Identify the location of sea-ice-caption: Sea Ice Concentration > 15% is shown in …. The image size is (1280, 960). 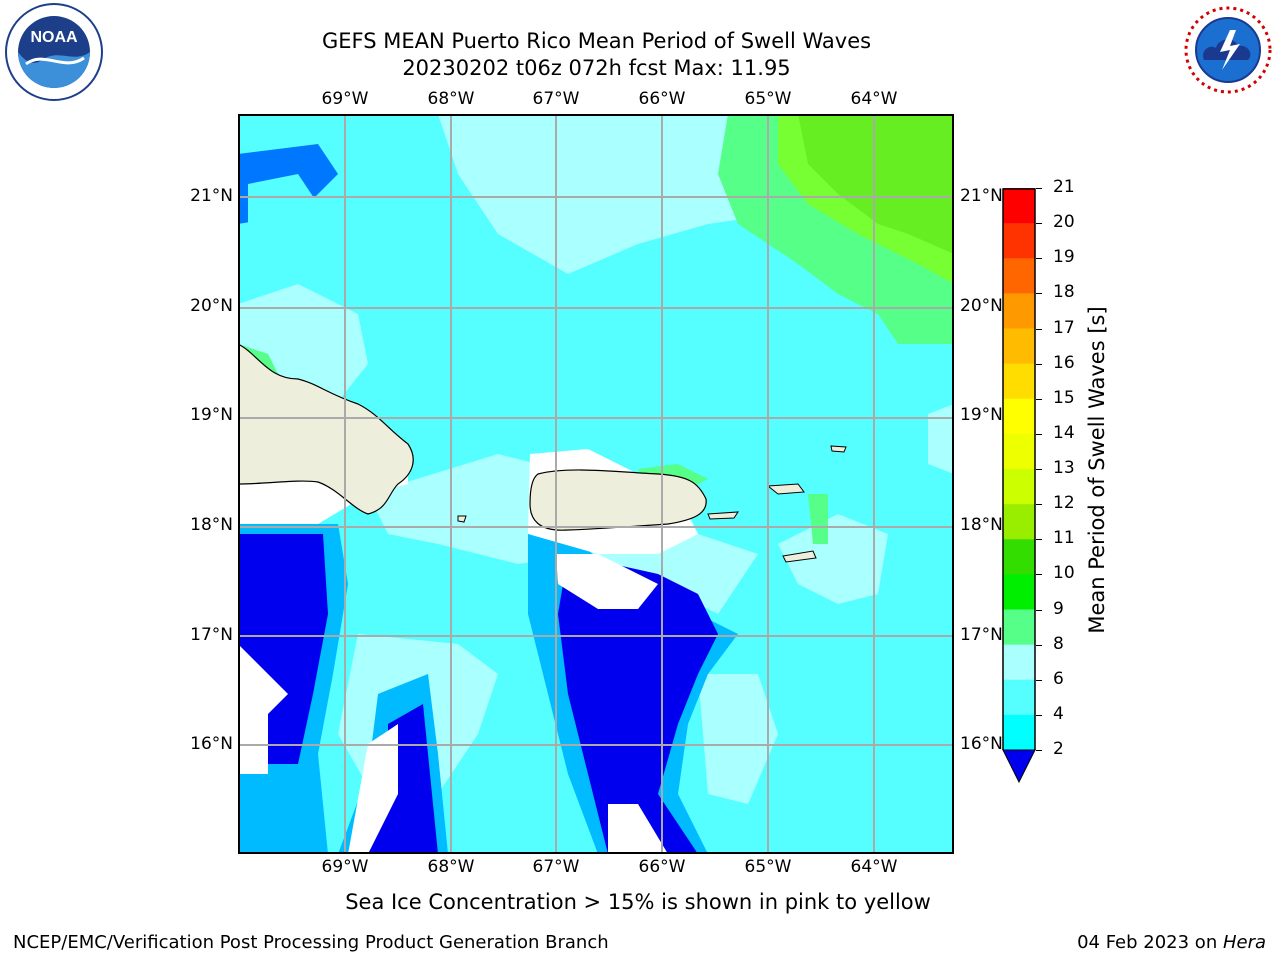
(638, 902).